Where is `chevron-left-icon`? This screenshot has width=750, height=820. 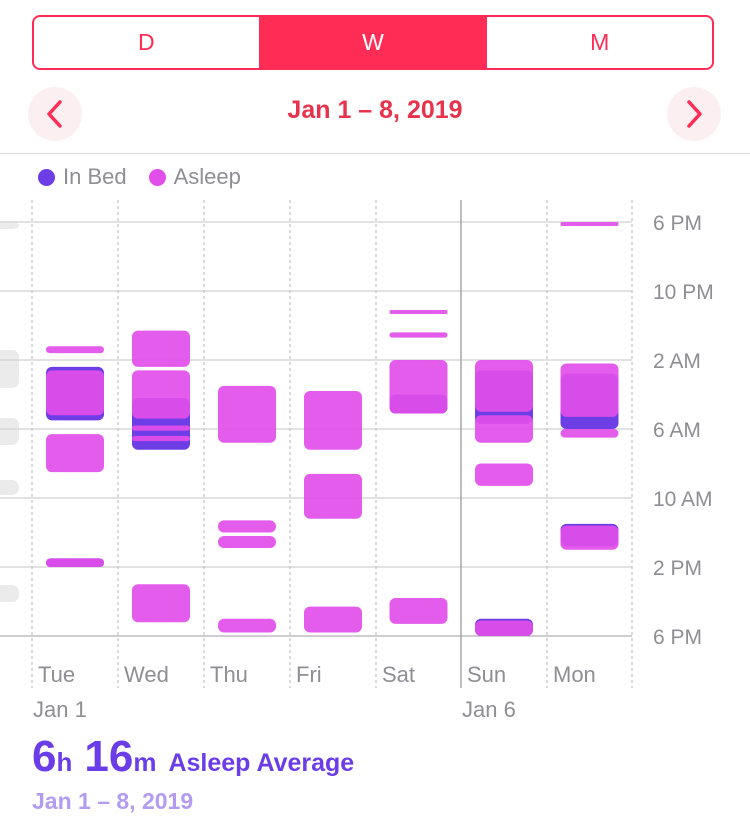 chevron-left-icon is located at coordinates (54, 114).